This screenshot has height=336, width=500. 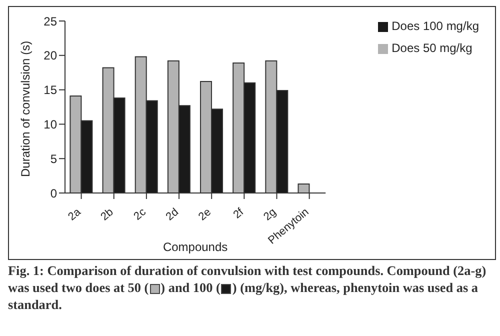 What do you see at coordinates (51, 90) in the screenshot?
I see `y-tick-label: 15` at bounding box center [51, 90].